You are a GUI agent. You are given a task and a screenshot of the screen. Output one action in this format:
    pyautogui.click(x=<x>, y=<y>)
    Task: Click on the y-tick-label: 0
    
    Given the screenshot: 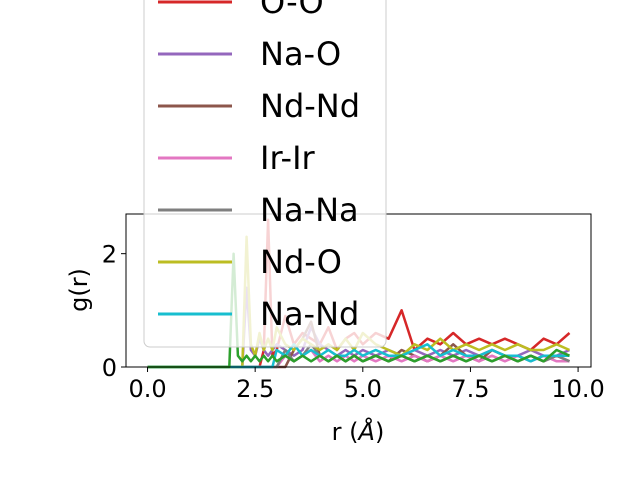 What is the action you would take?
    pyautogui.click(x=109, y=368)
    